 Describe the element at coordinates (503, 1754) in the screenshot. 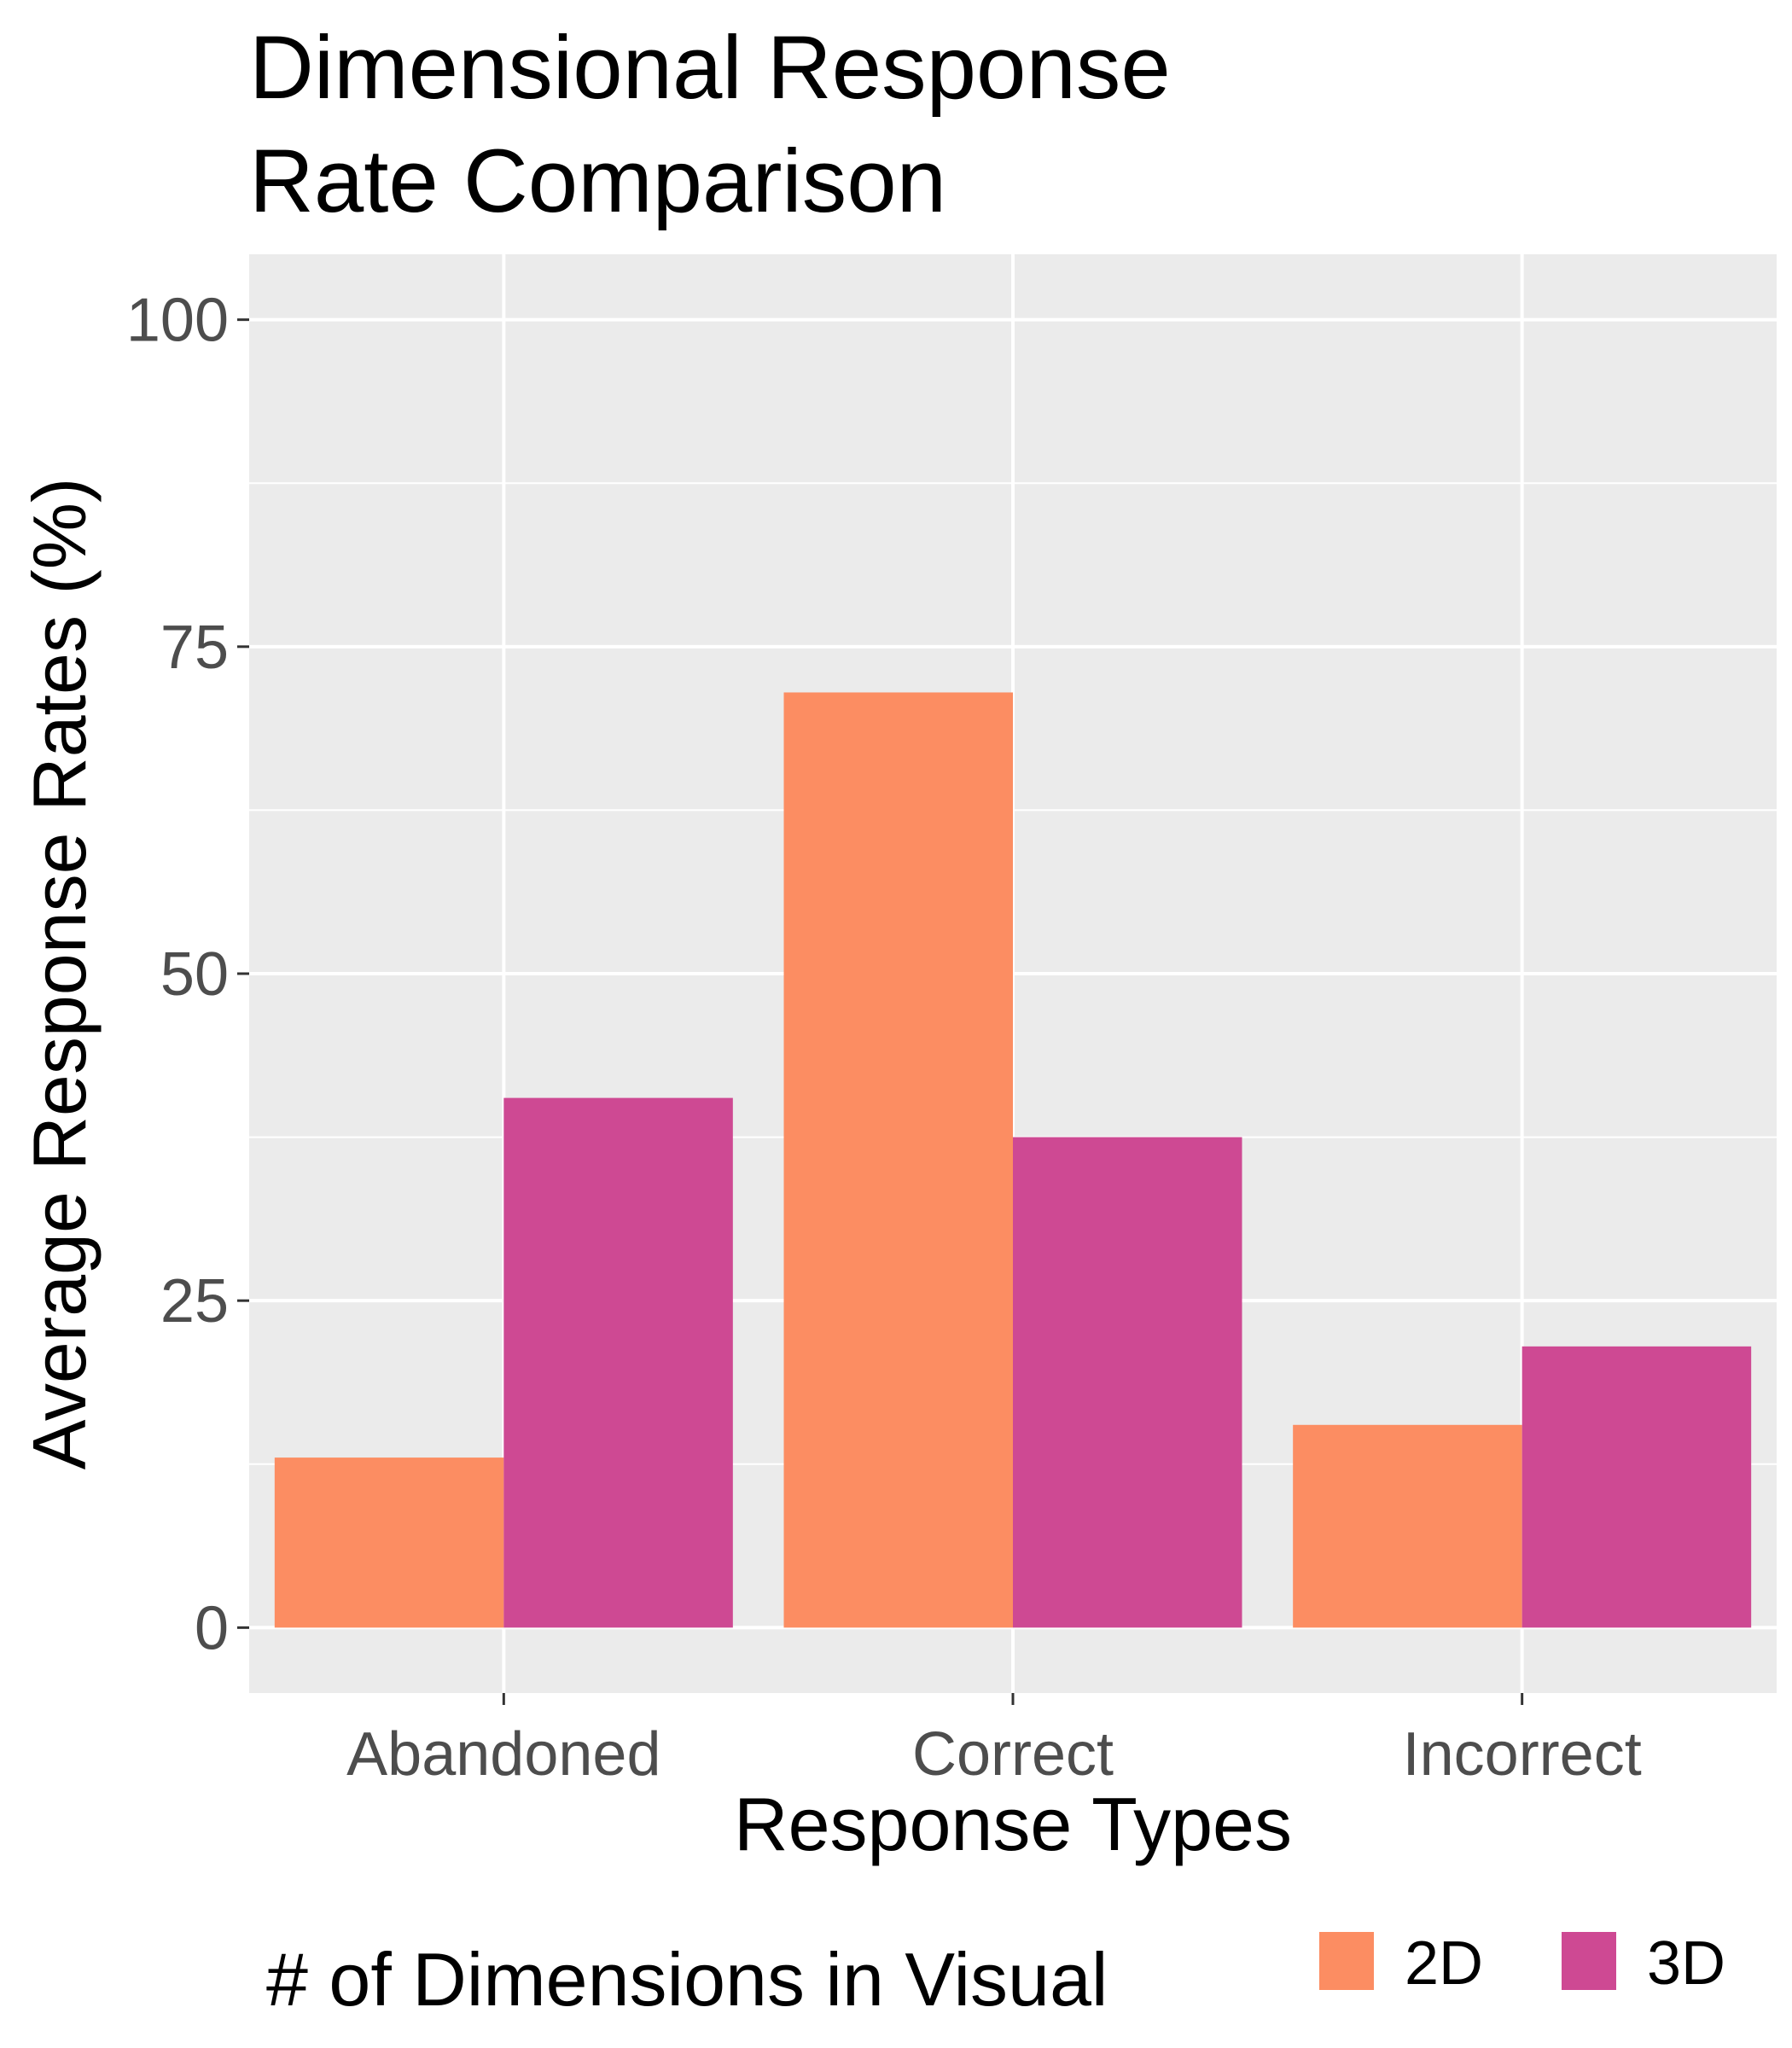

I see `x-tick-label: Abandoned` at that location.